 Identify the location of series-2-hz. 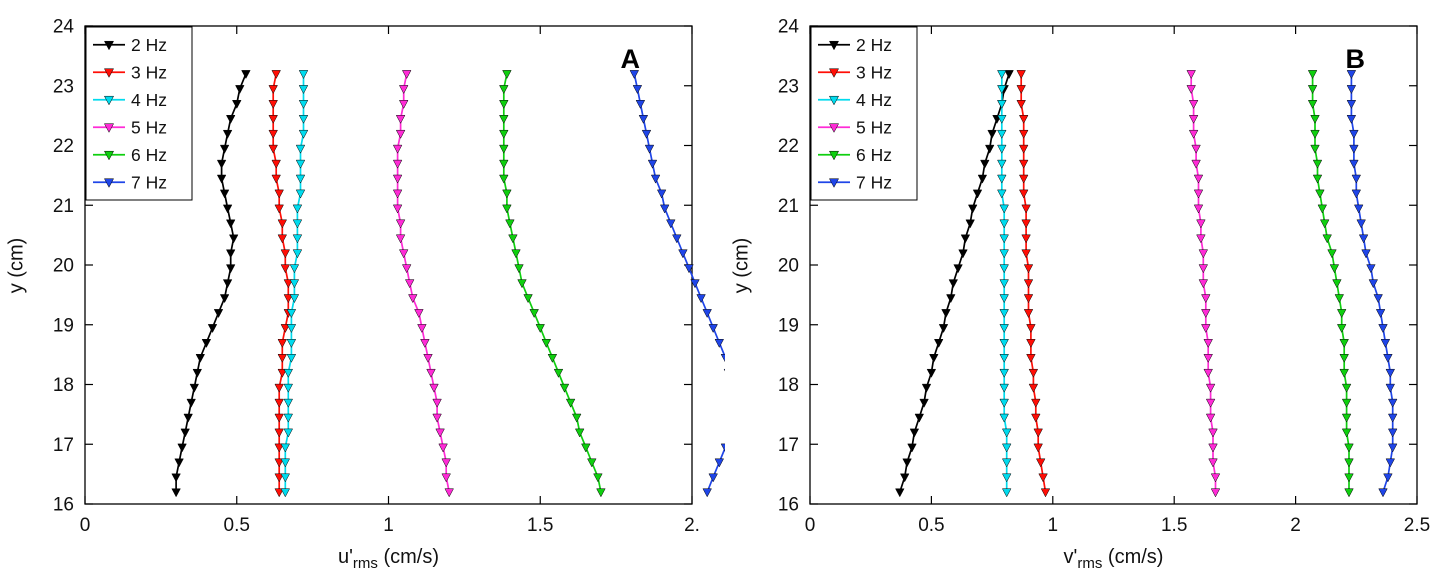
(211, 284).